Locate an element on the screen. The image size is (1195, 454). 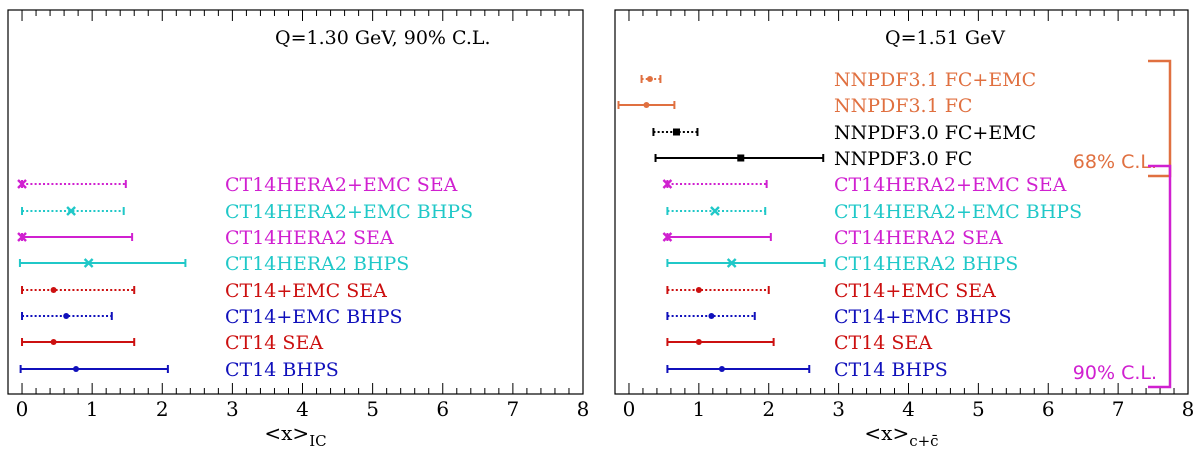
series-5: CT14+EMC SEA is located at coordinates (204, 291).